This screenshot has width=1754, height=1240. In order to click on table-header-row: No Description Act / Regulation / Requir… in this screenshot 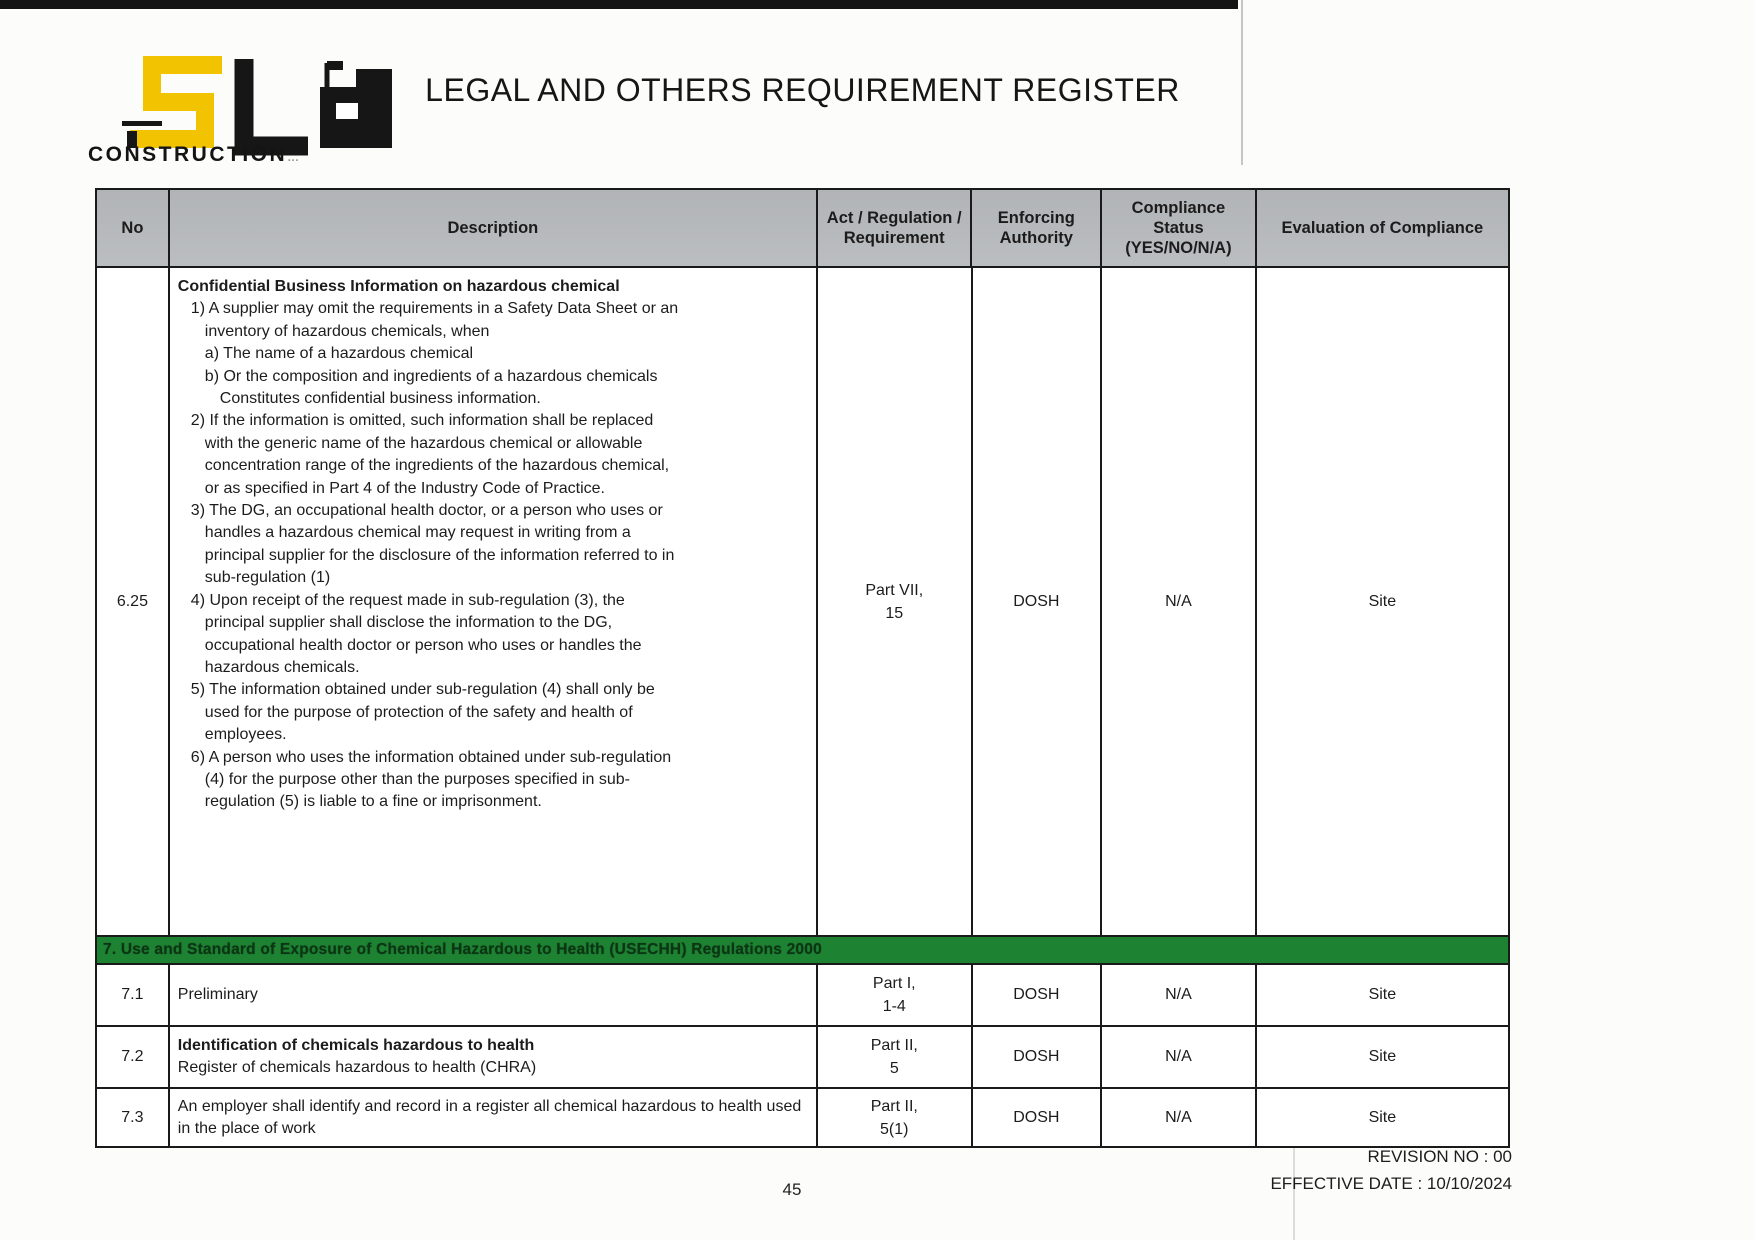, I will do `click(802, 229)`.